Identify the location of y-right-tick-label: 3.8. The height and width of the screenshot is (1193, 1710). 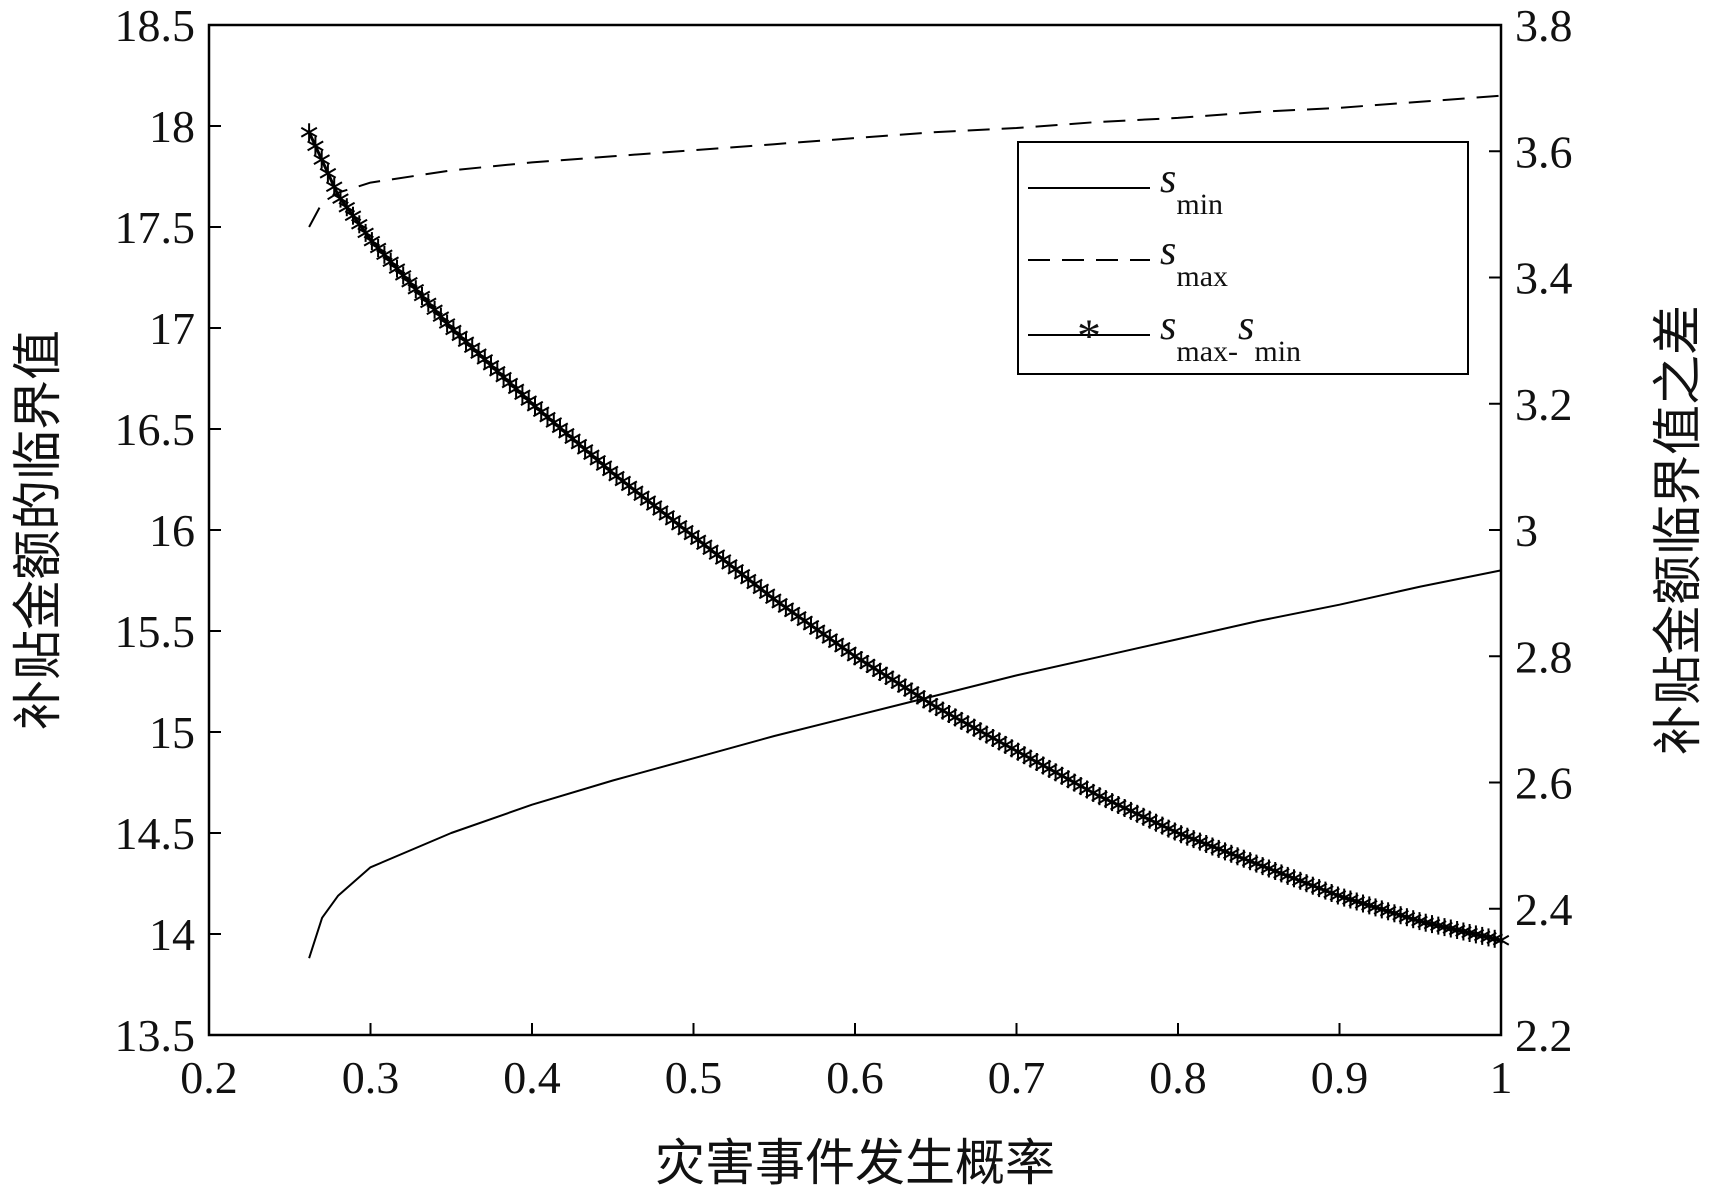
(1544, 25).